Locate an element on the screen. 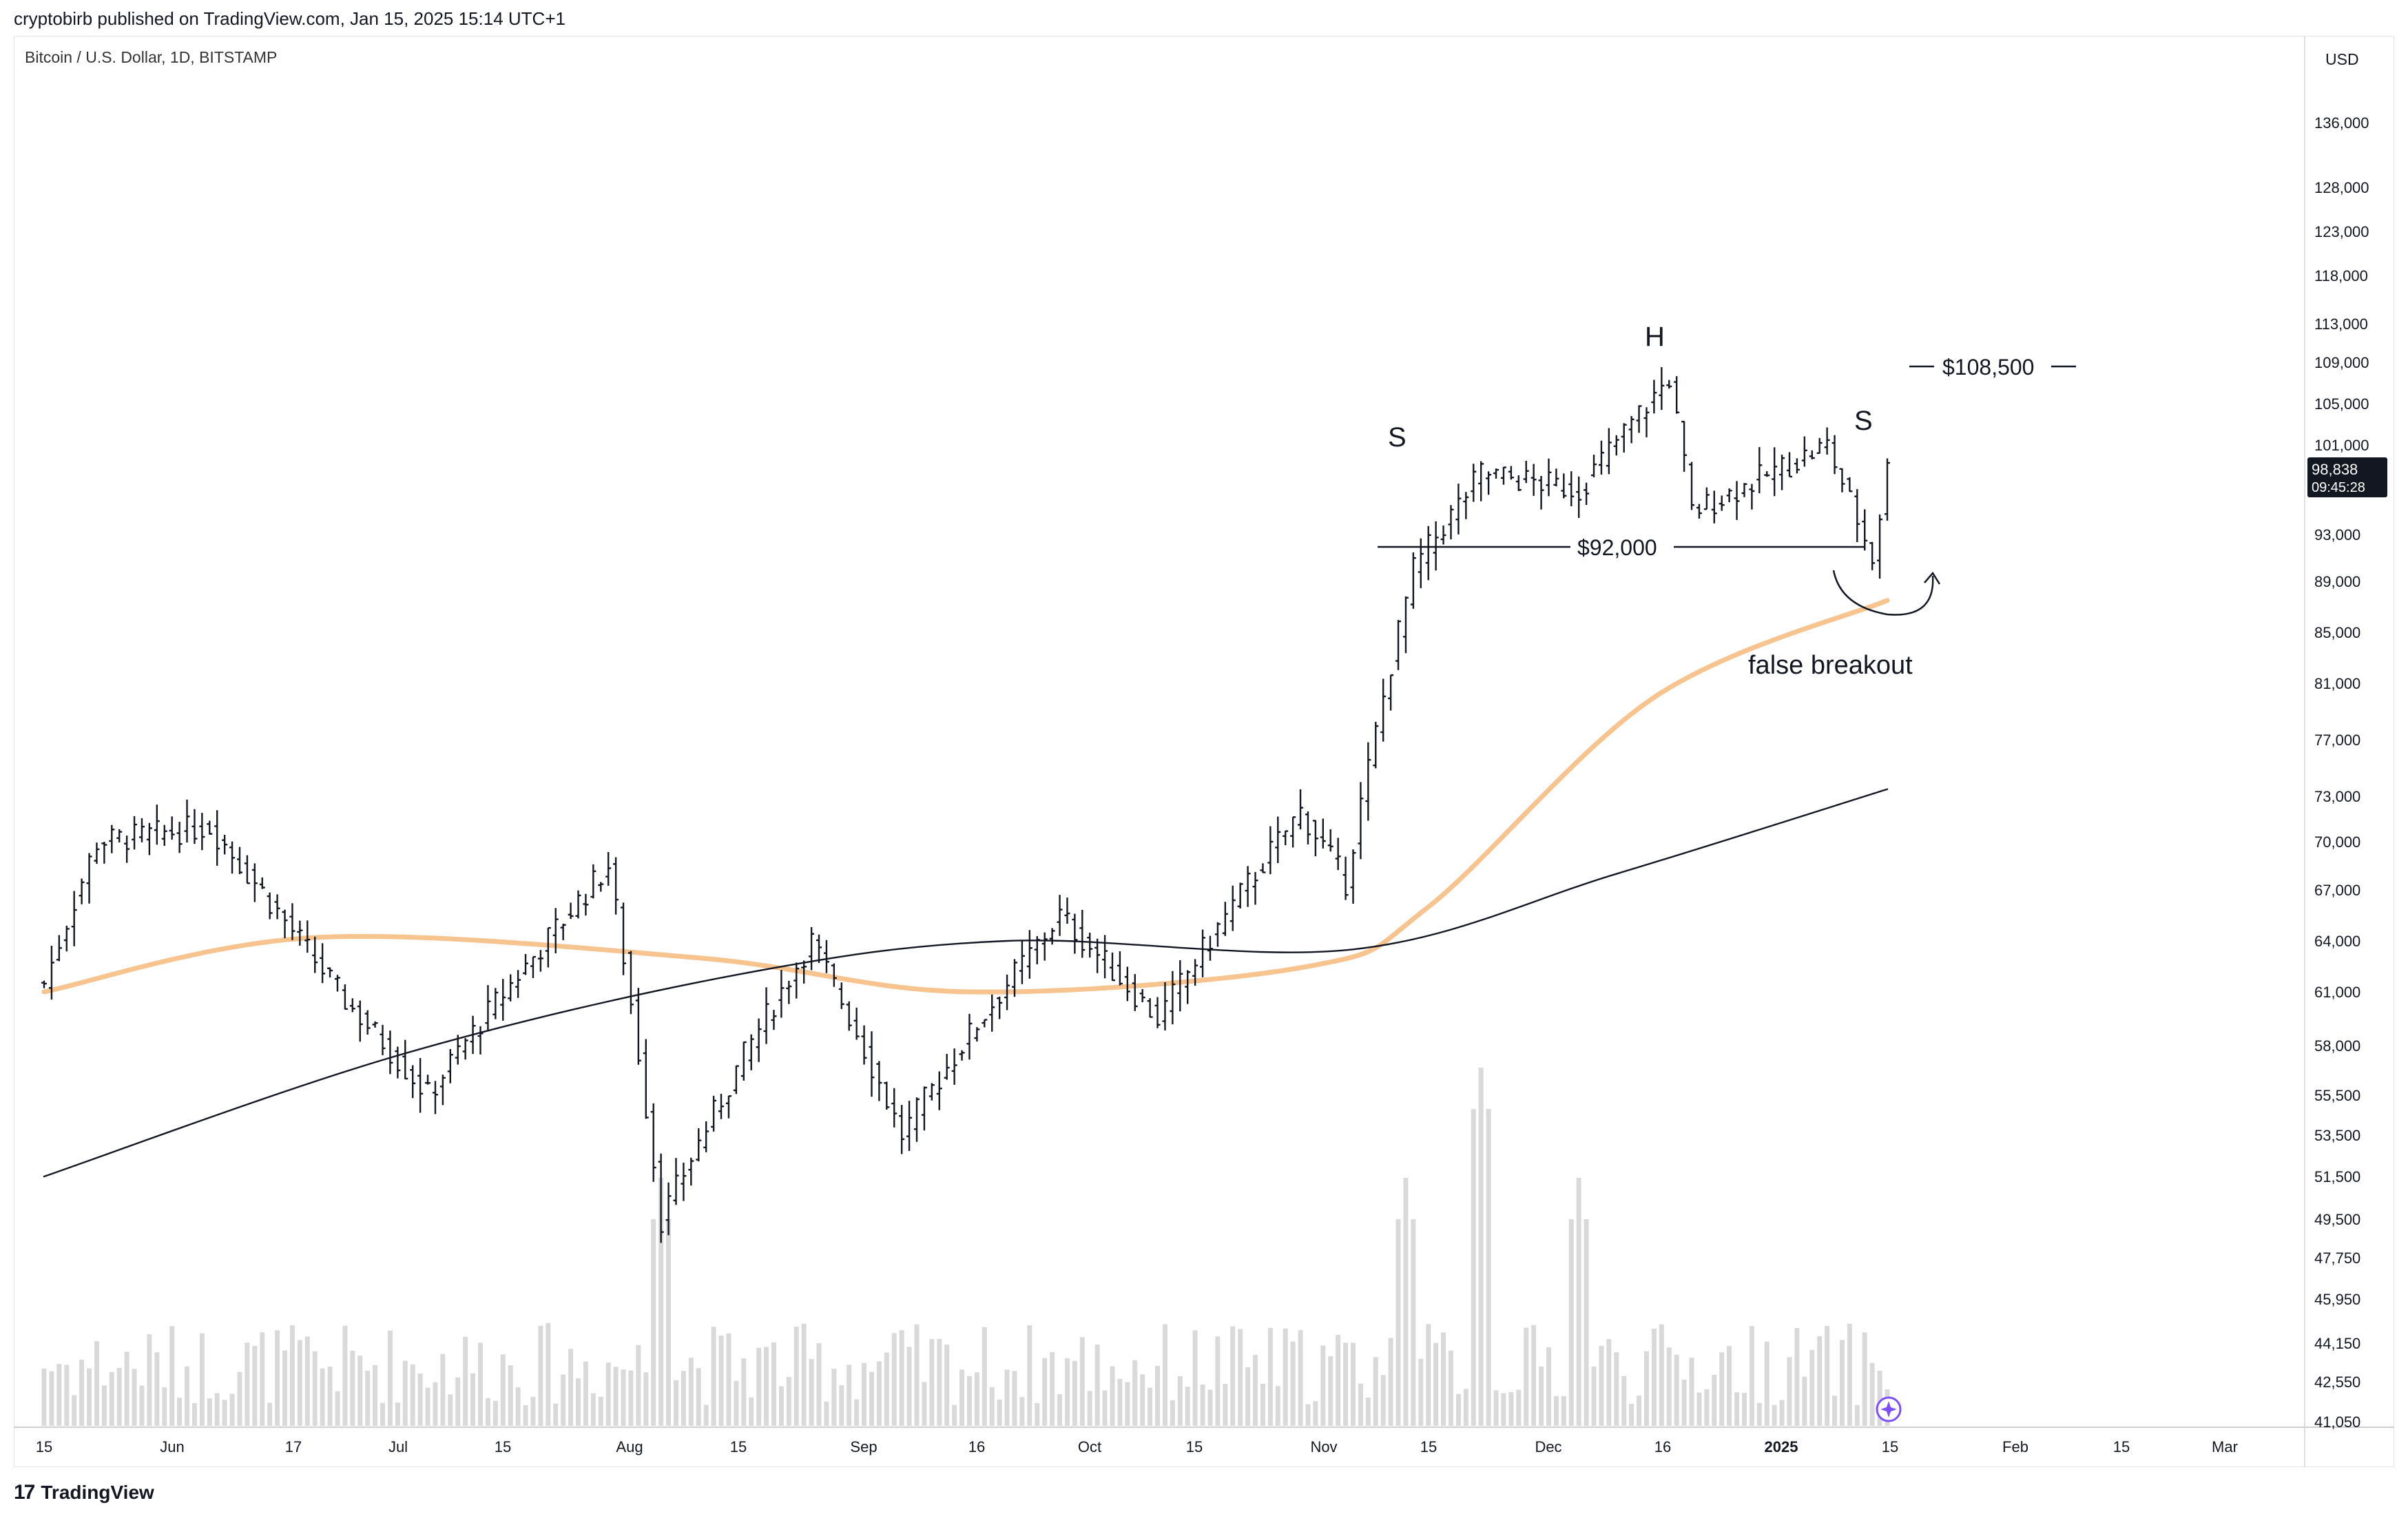 The width and height of the screenshot is (2408, 1514). price-tick-label: 85,000 is located at coordinates (2337, 632).